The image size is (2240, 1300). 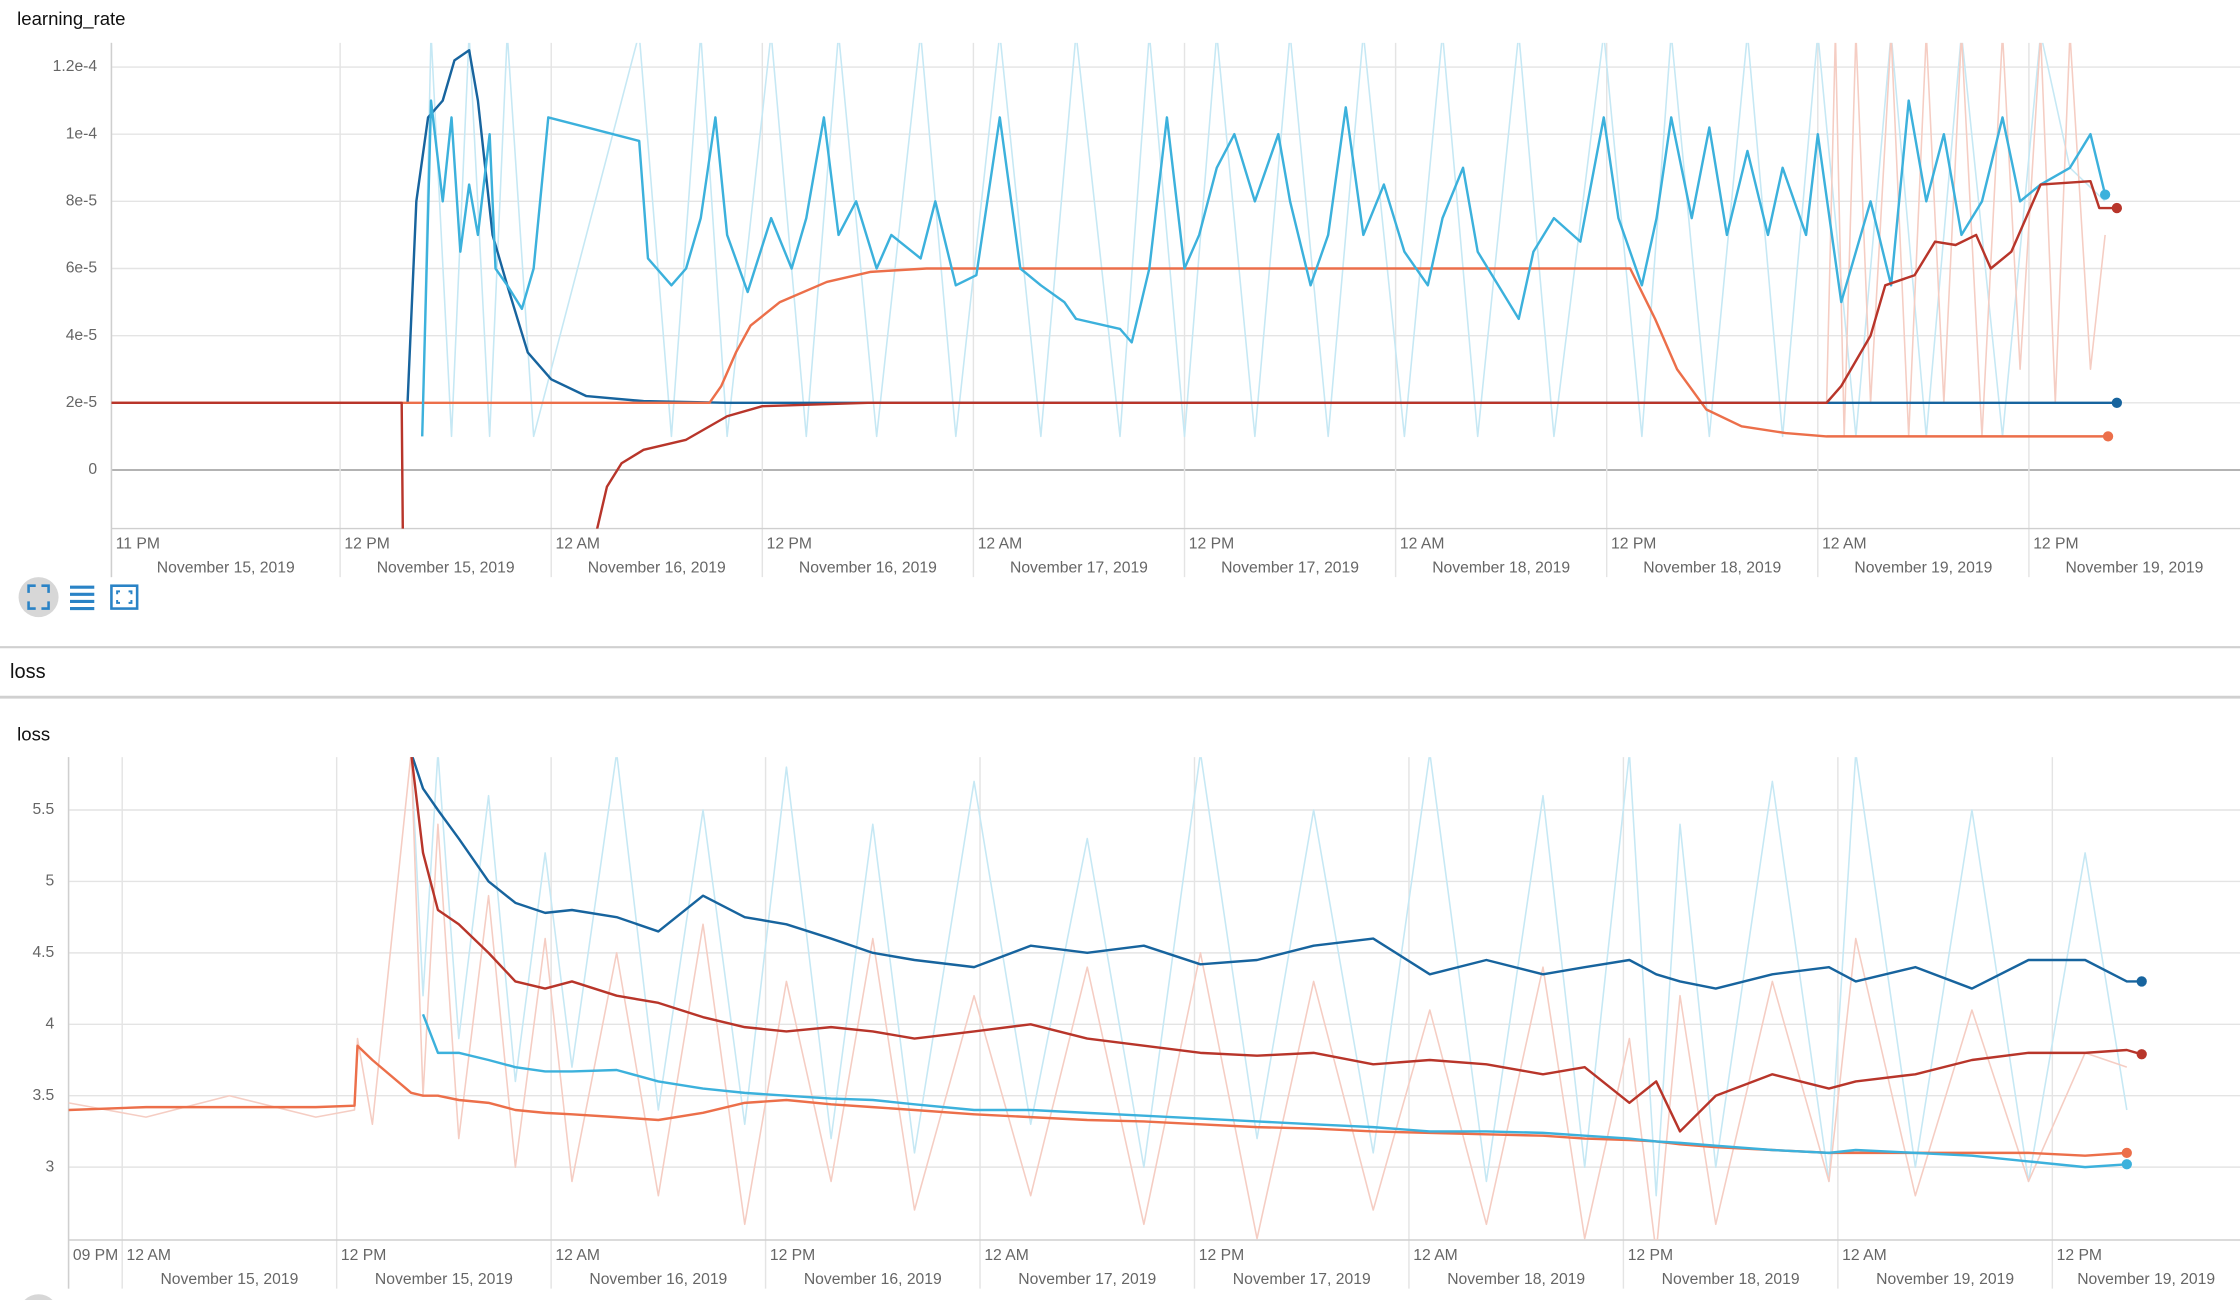 I want to click on chart-toolbar, so click(x=78, y=597).